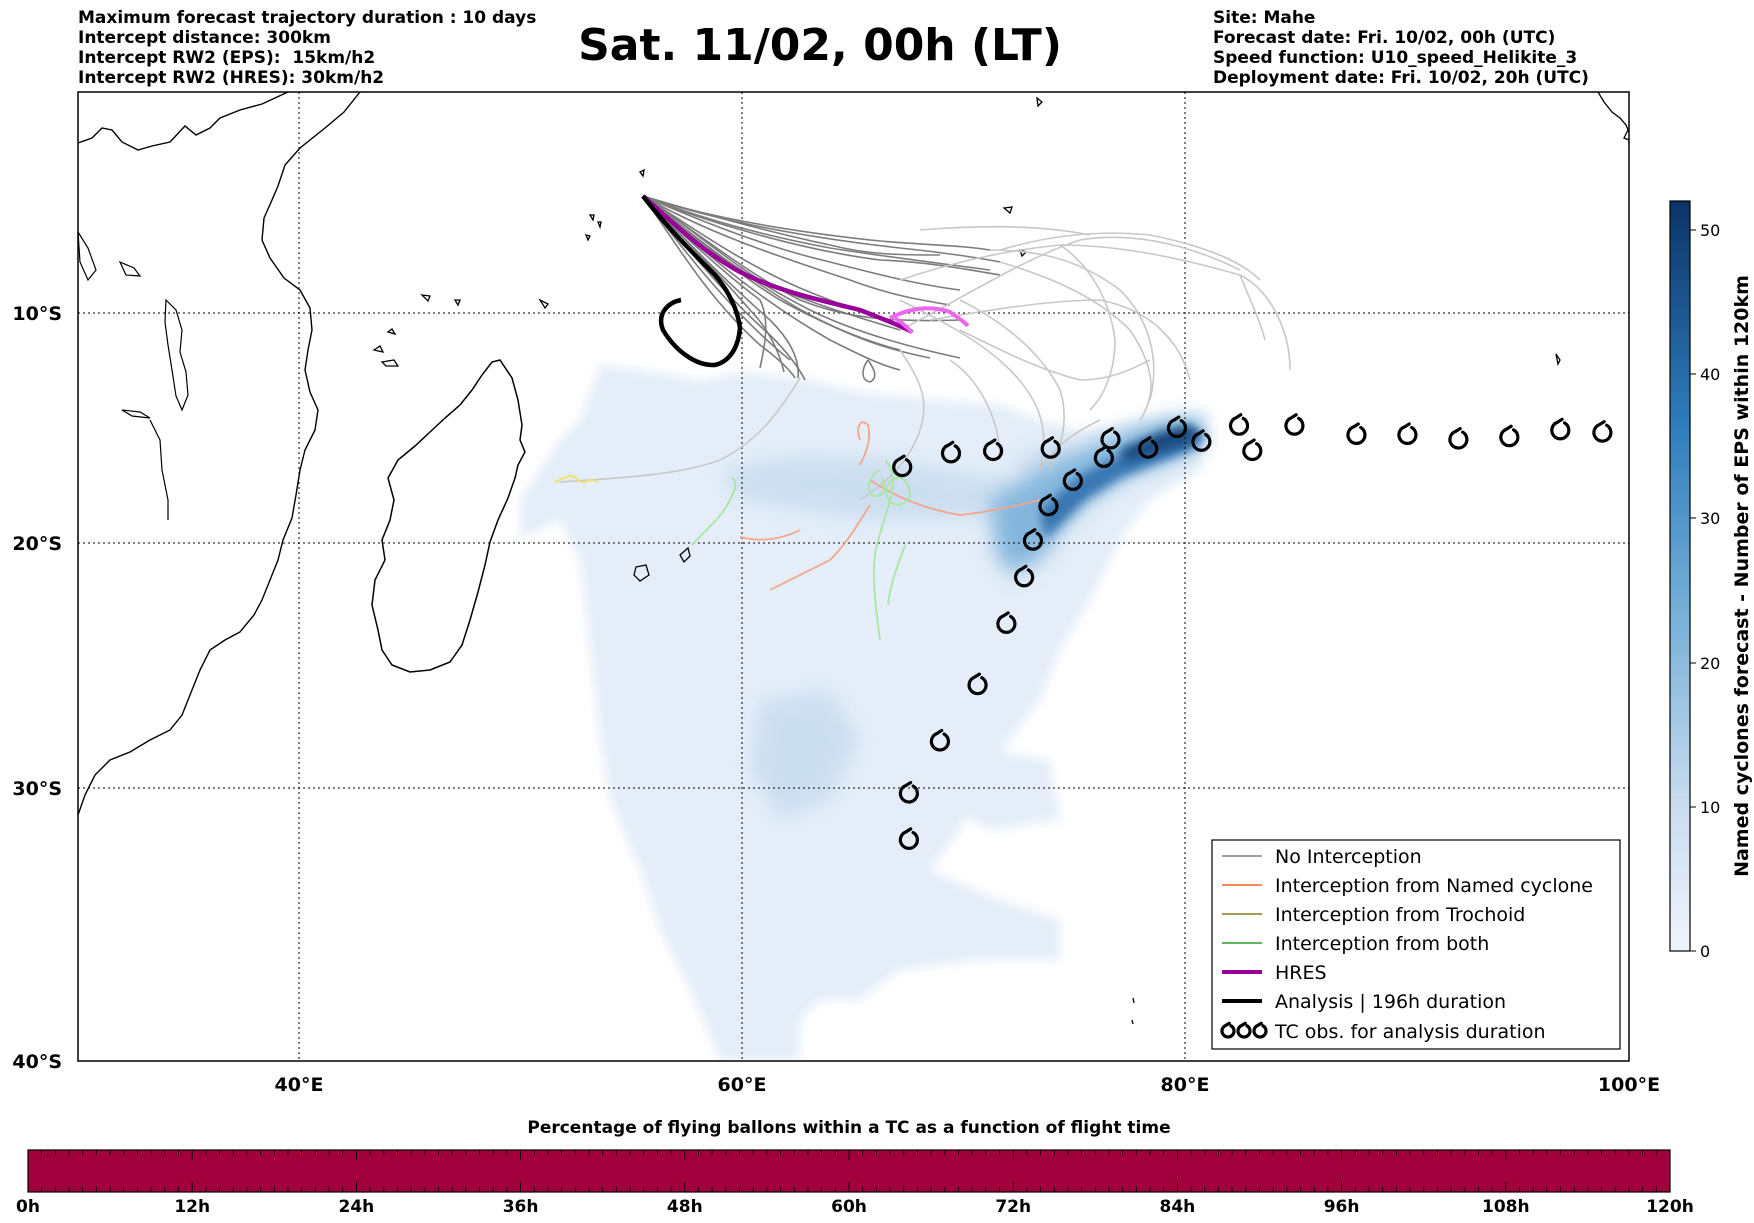  I want to click on legend-label-no-interception: No Interception, so click(1348, 857).